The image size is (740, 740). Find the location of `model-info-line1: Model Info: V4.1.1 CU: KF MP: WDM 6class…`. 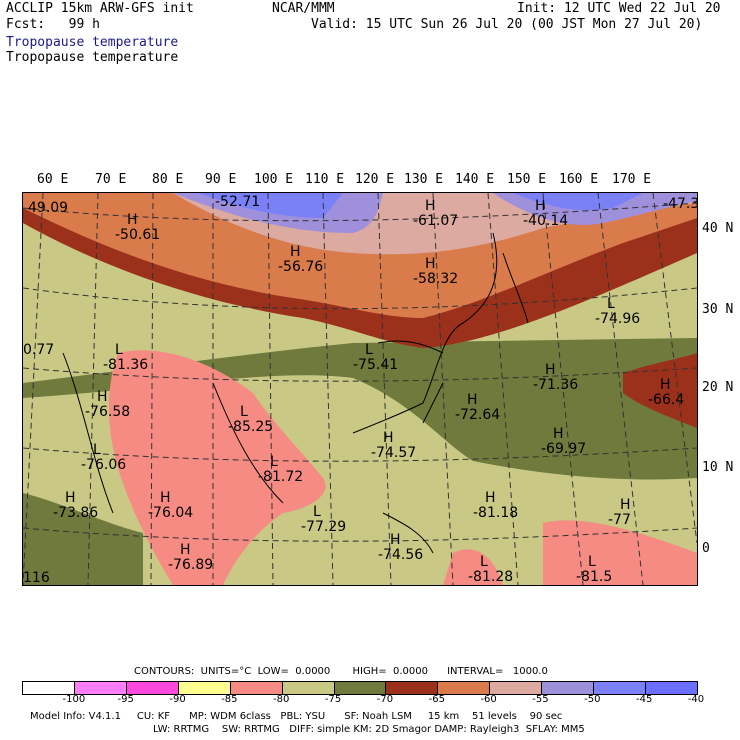

model-info-line1: Model Info: V4.1.1 CU: KF MP: WDM 6class… is located at coordinates (296, 716).